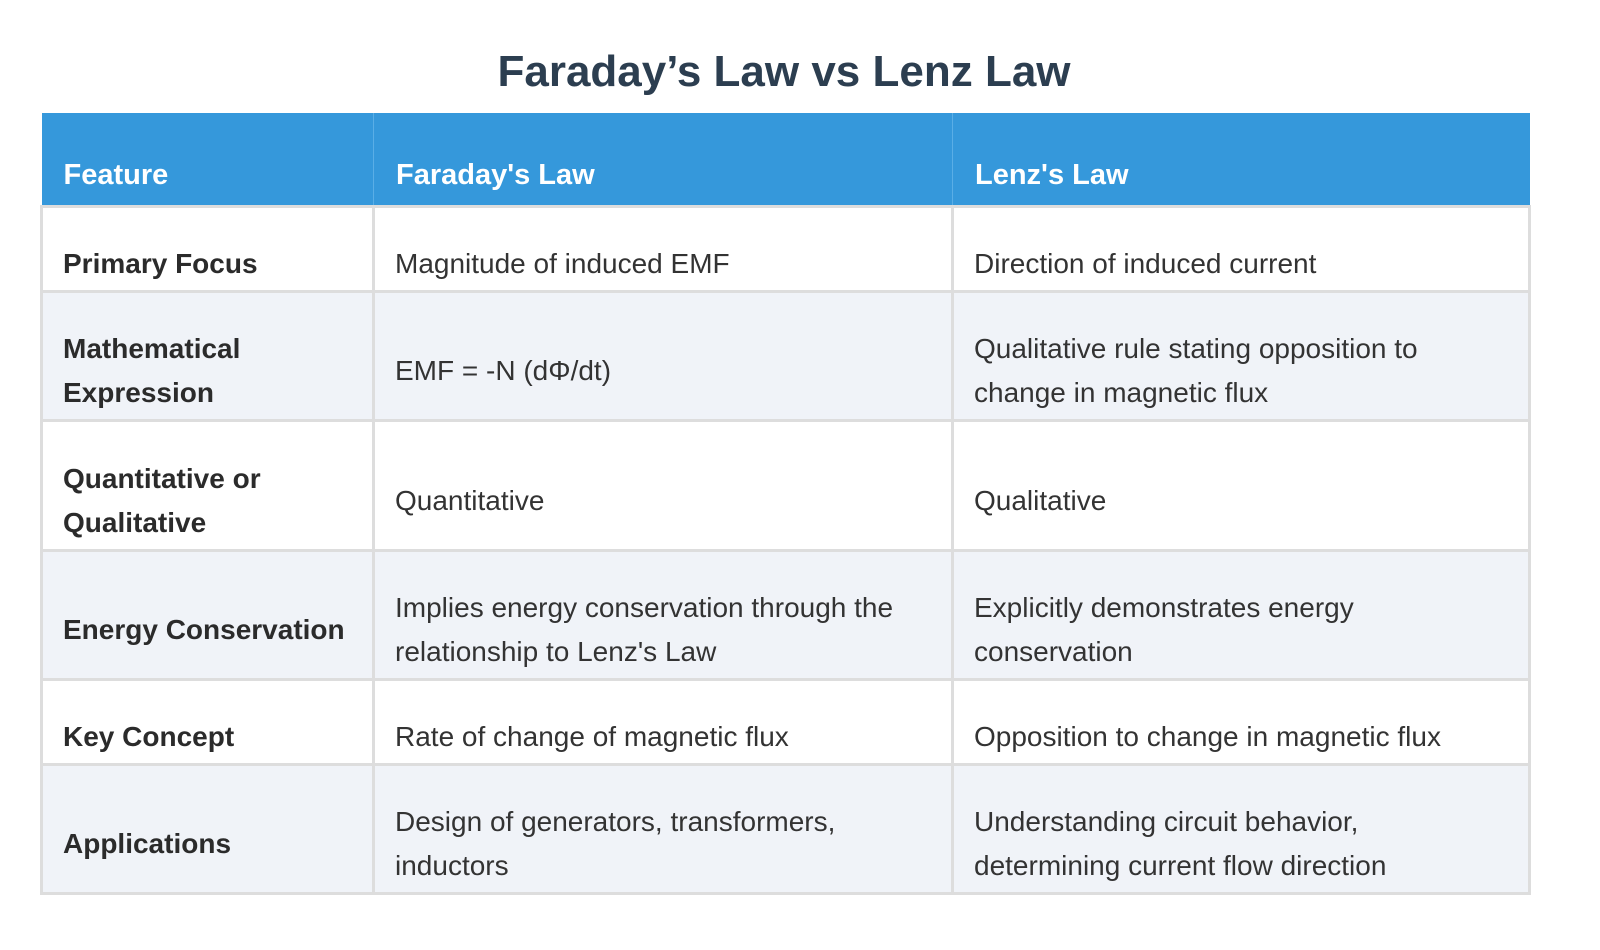 The height and width of the screenshot is (950, 1600). I want to click on feature-cell: Mathematical Expression, so click(207, 356).